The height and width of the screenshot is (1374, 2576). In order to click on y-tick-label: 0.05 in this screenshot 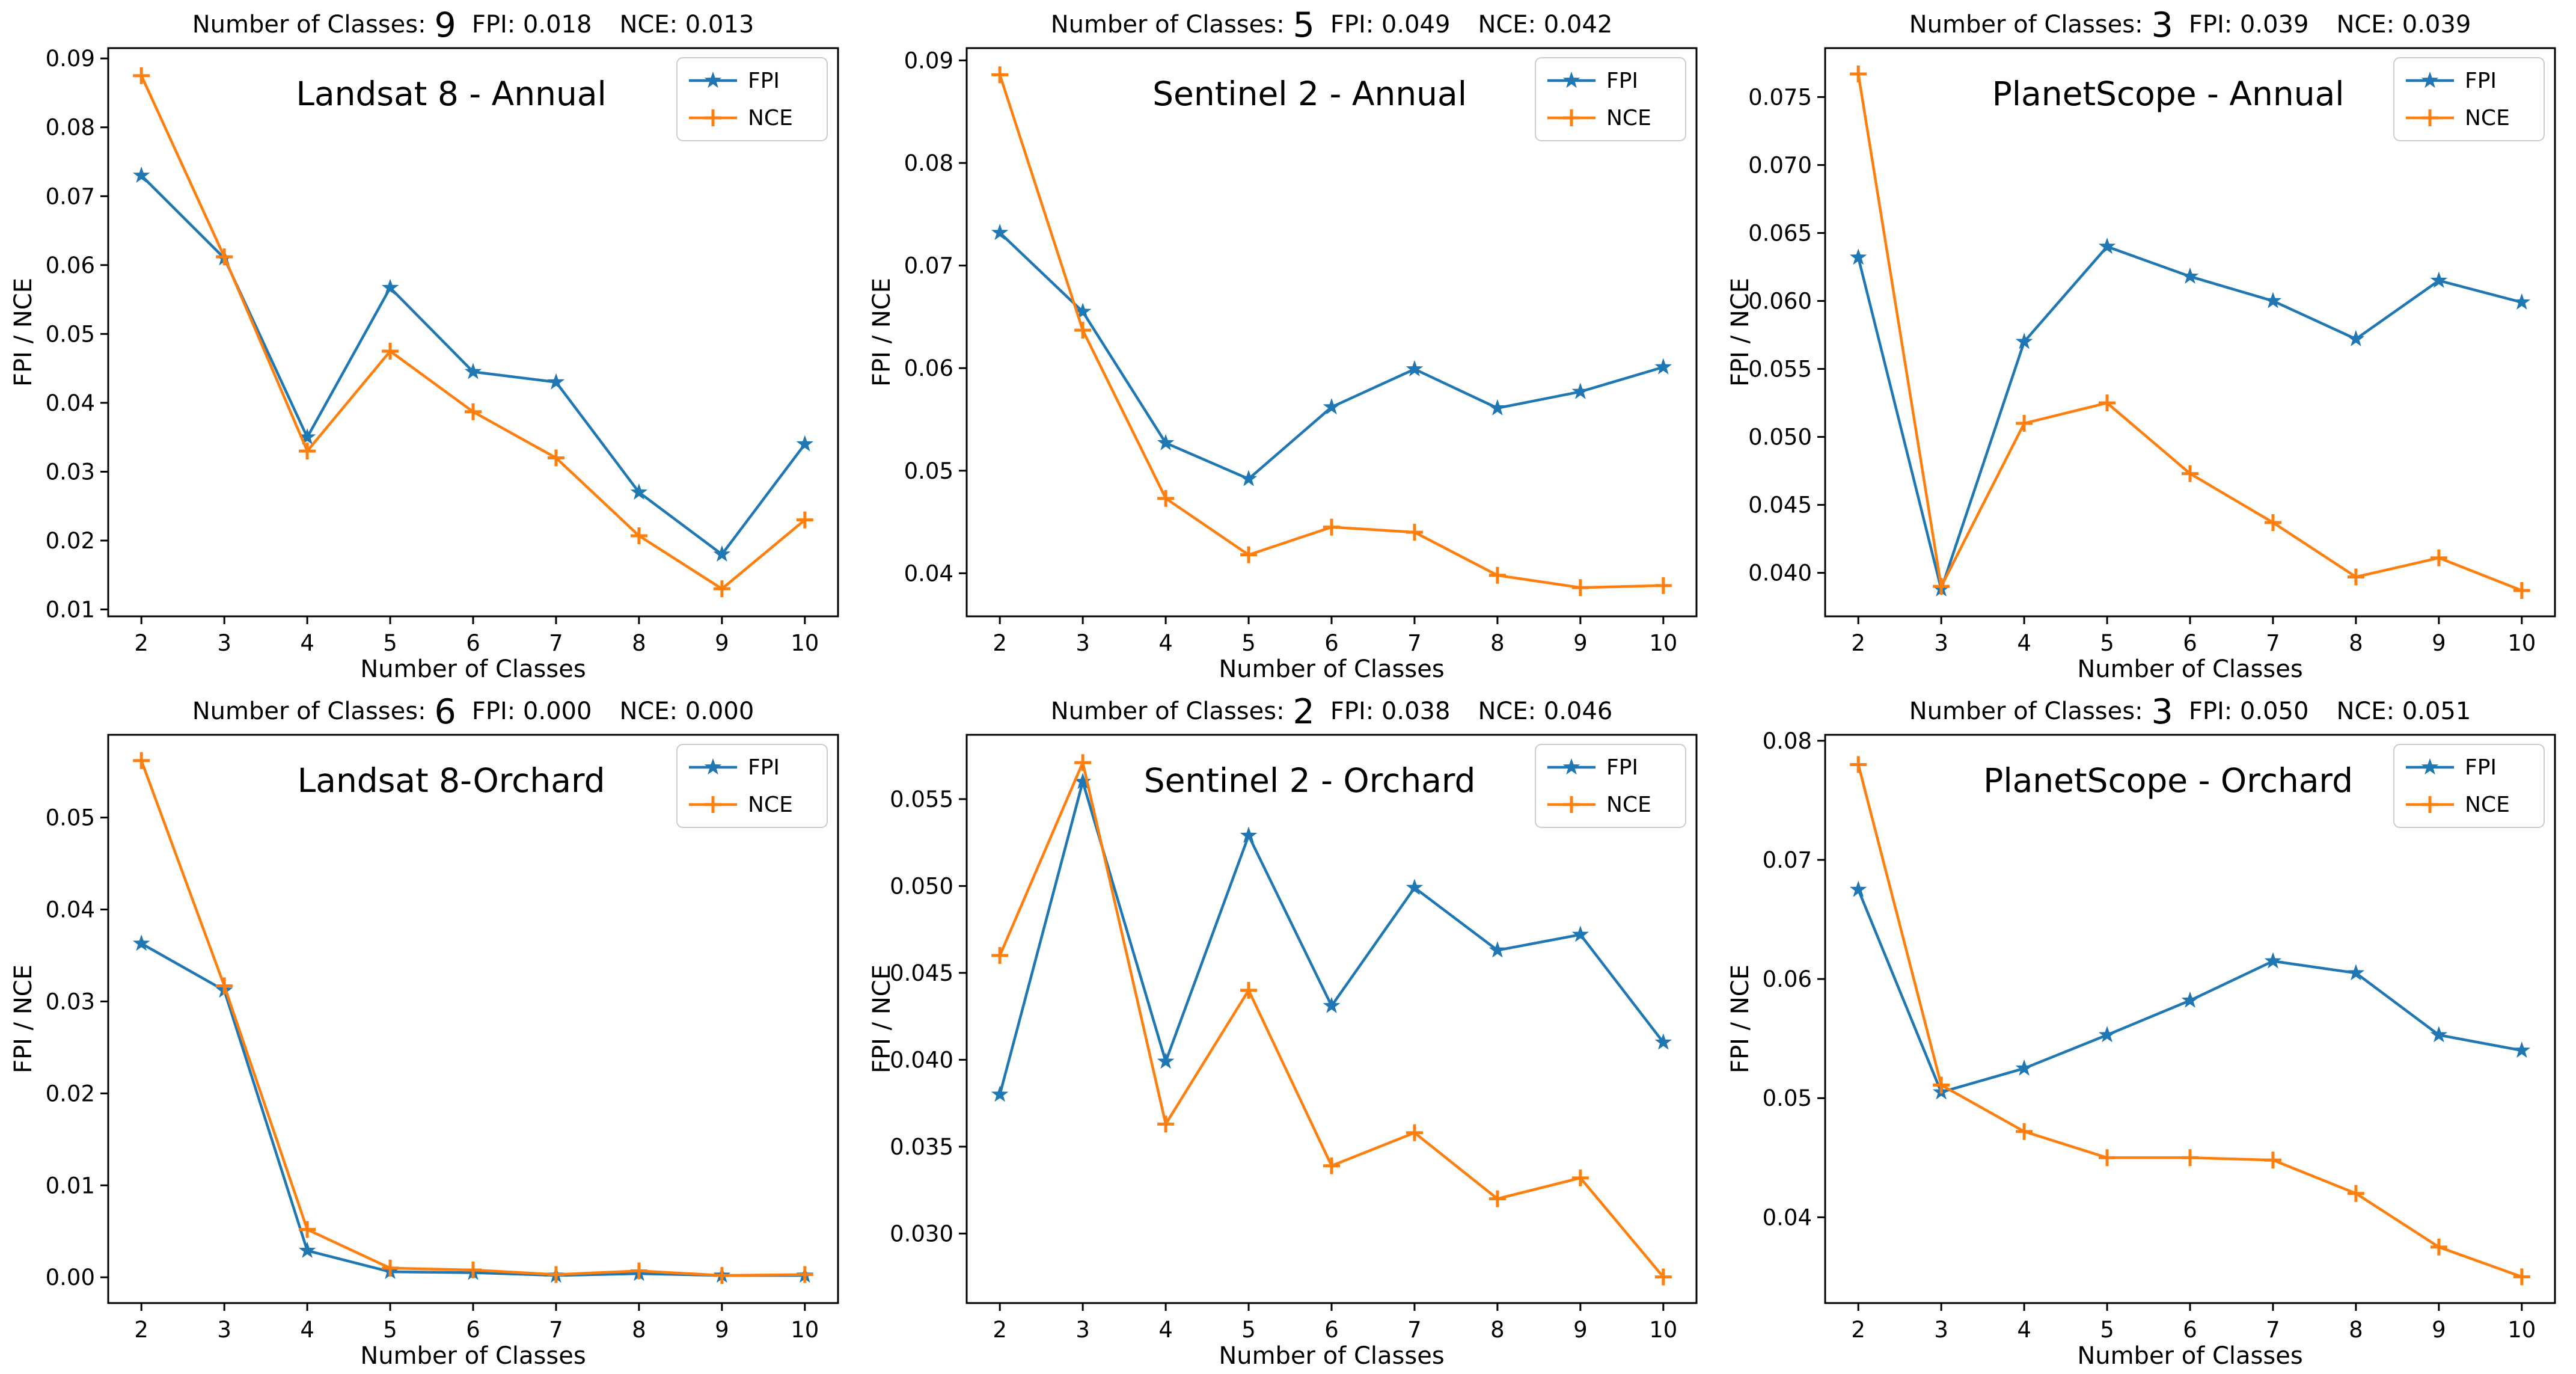, I will do `click(1787, 1098)`.